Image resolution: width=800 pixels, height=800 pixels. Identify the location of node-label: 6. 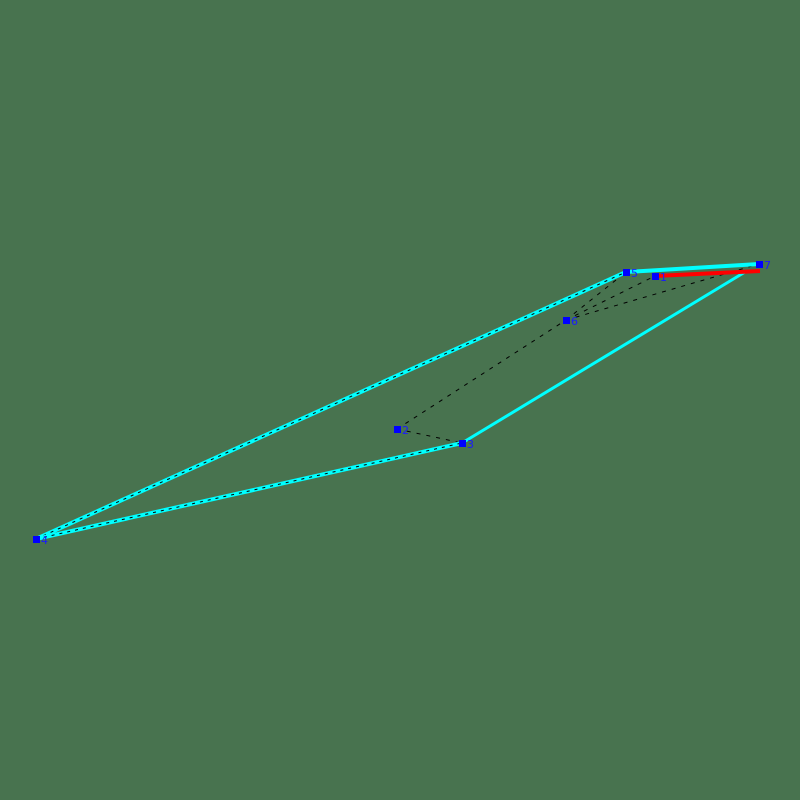
(574, 321).